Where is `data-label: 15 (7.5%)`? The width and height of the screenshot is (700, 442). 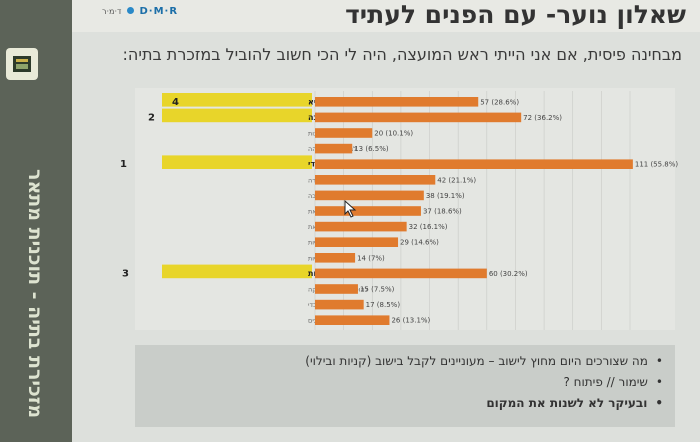
data-label: 15 (7.5%) is located at coordinates (377, 290).